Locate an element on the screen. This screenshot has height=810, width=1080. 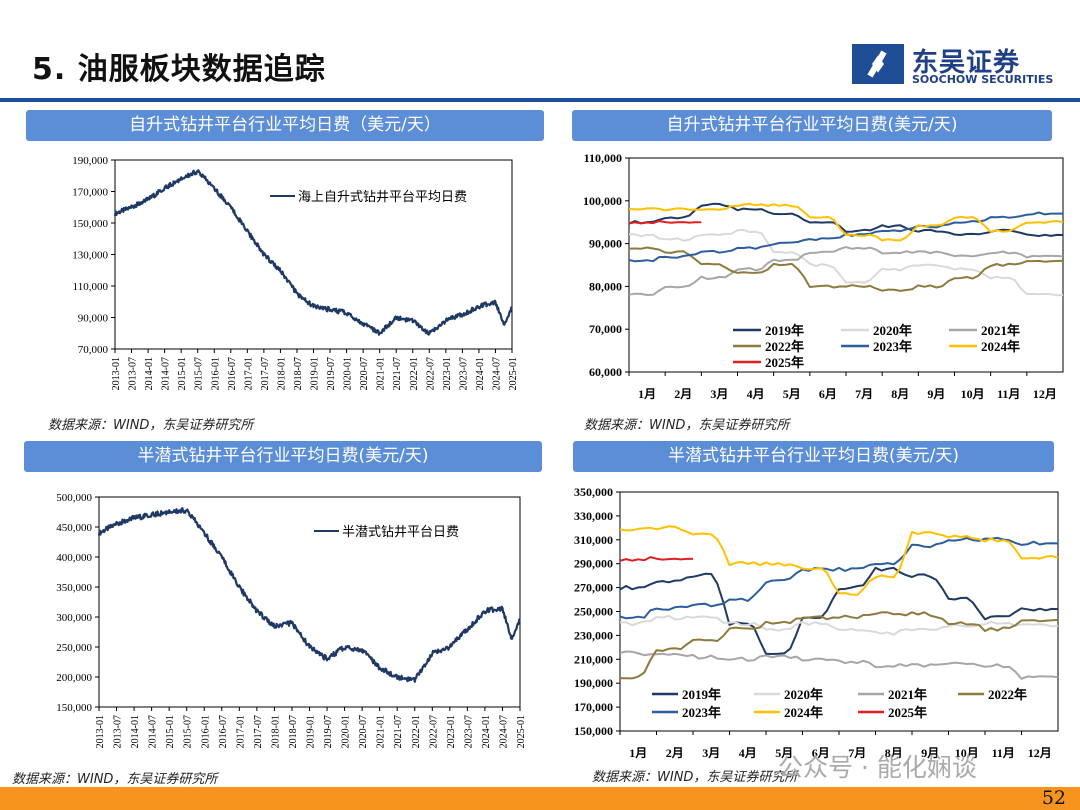
watermark: 公众号 · 能化娴谈 is located at coordinates (877, 767).